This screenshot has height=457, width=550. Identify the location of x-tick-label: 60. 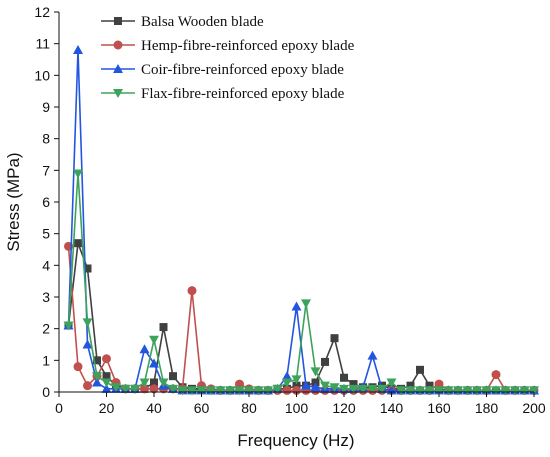
(202, 408).